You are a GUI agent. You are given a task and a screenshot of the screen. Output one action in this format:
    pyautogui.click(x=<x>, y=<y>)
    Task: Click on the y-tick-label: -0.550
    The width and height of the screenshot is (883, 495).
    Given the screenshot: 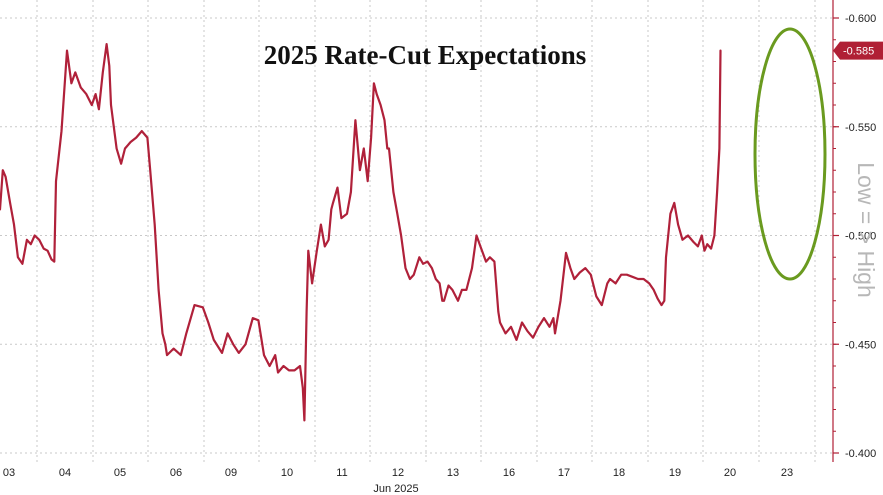 What is the action you would take?
    pyautogui.click(x=860, y=128)
    